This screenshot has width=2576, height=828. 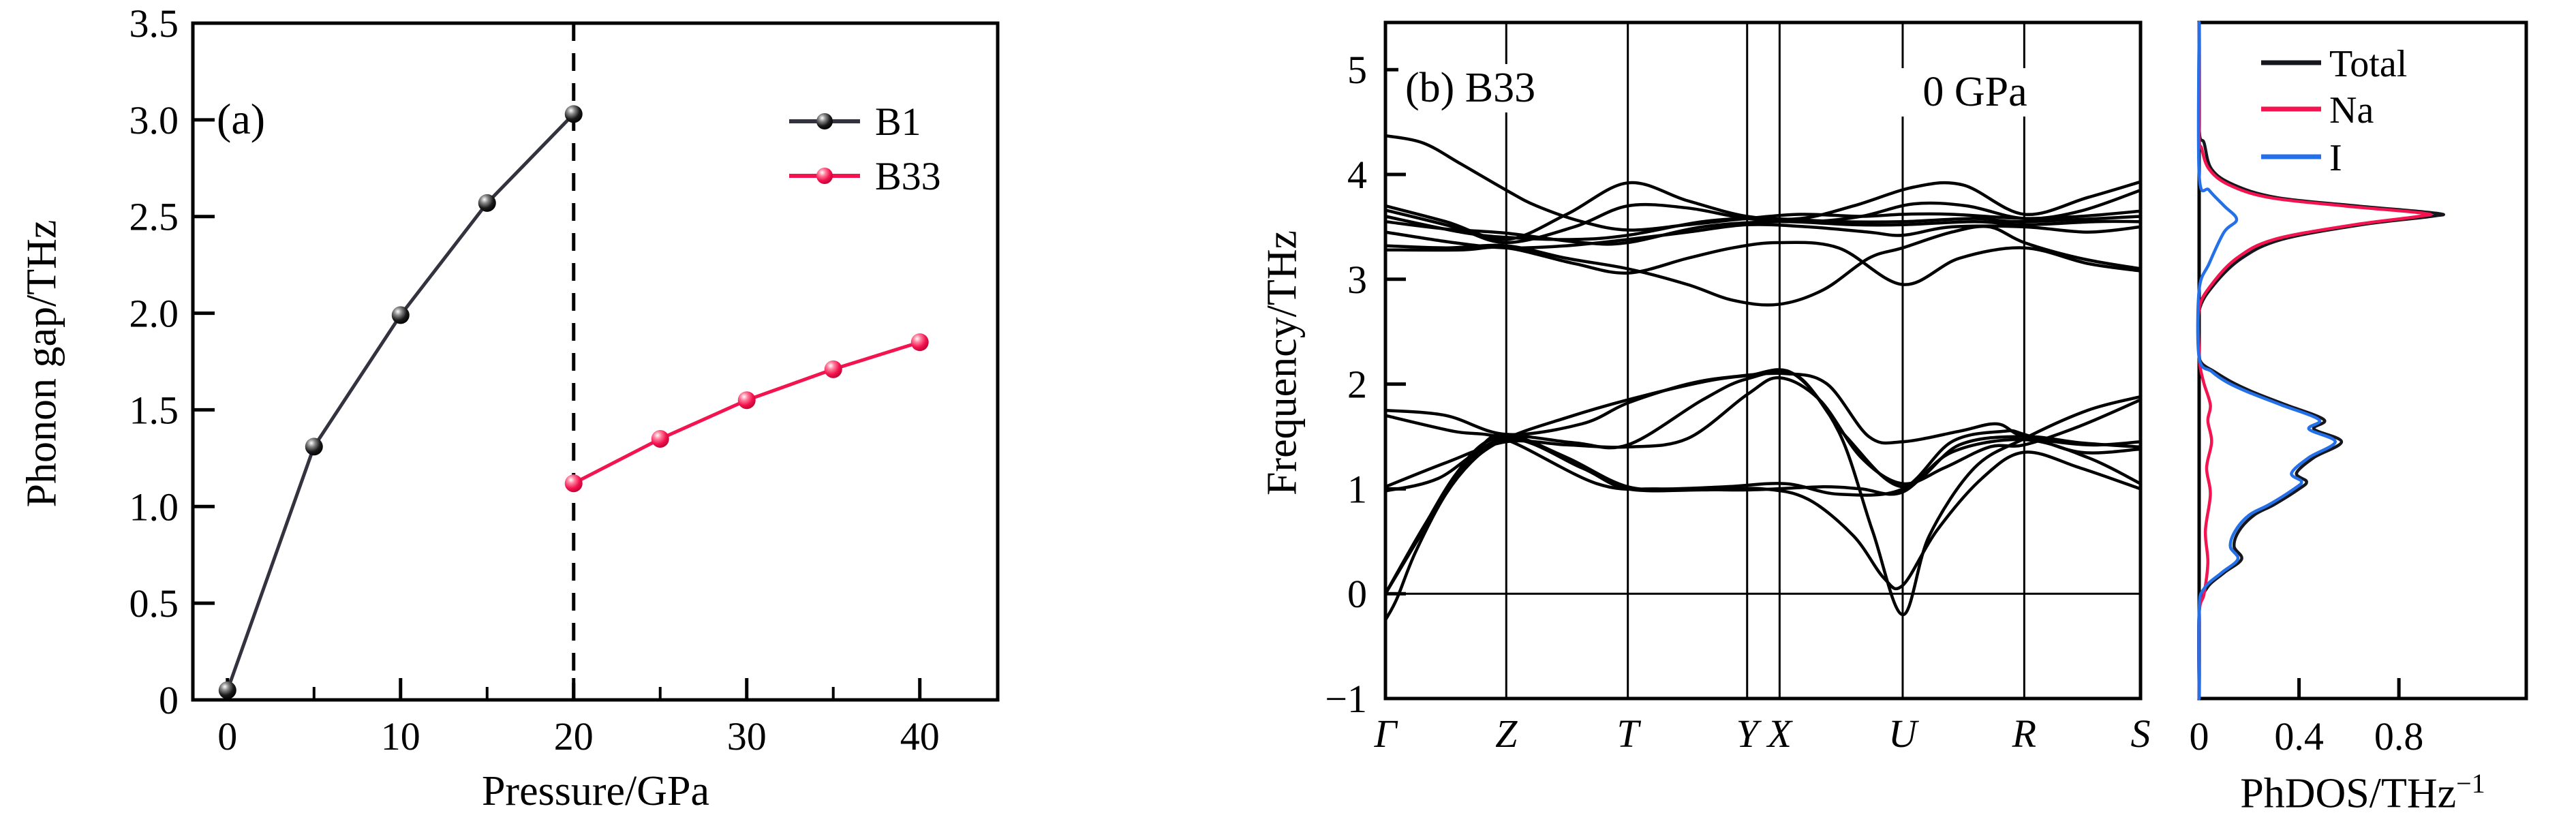 I want to click on panel-a-y-tick-label: 2.0, so click(x=154, y=314).